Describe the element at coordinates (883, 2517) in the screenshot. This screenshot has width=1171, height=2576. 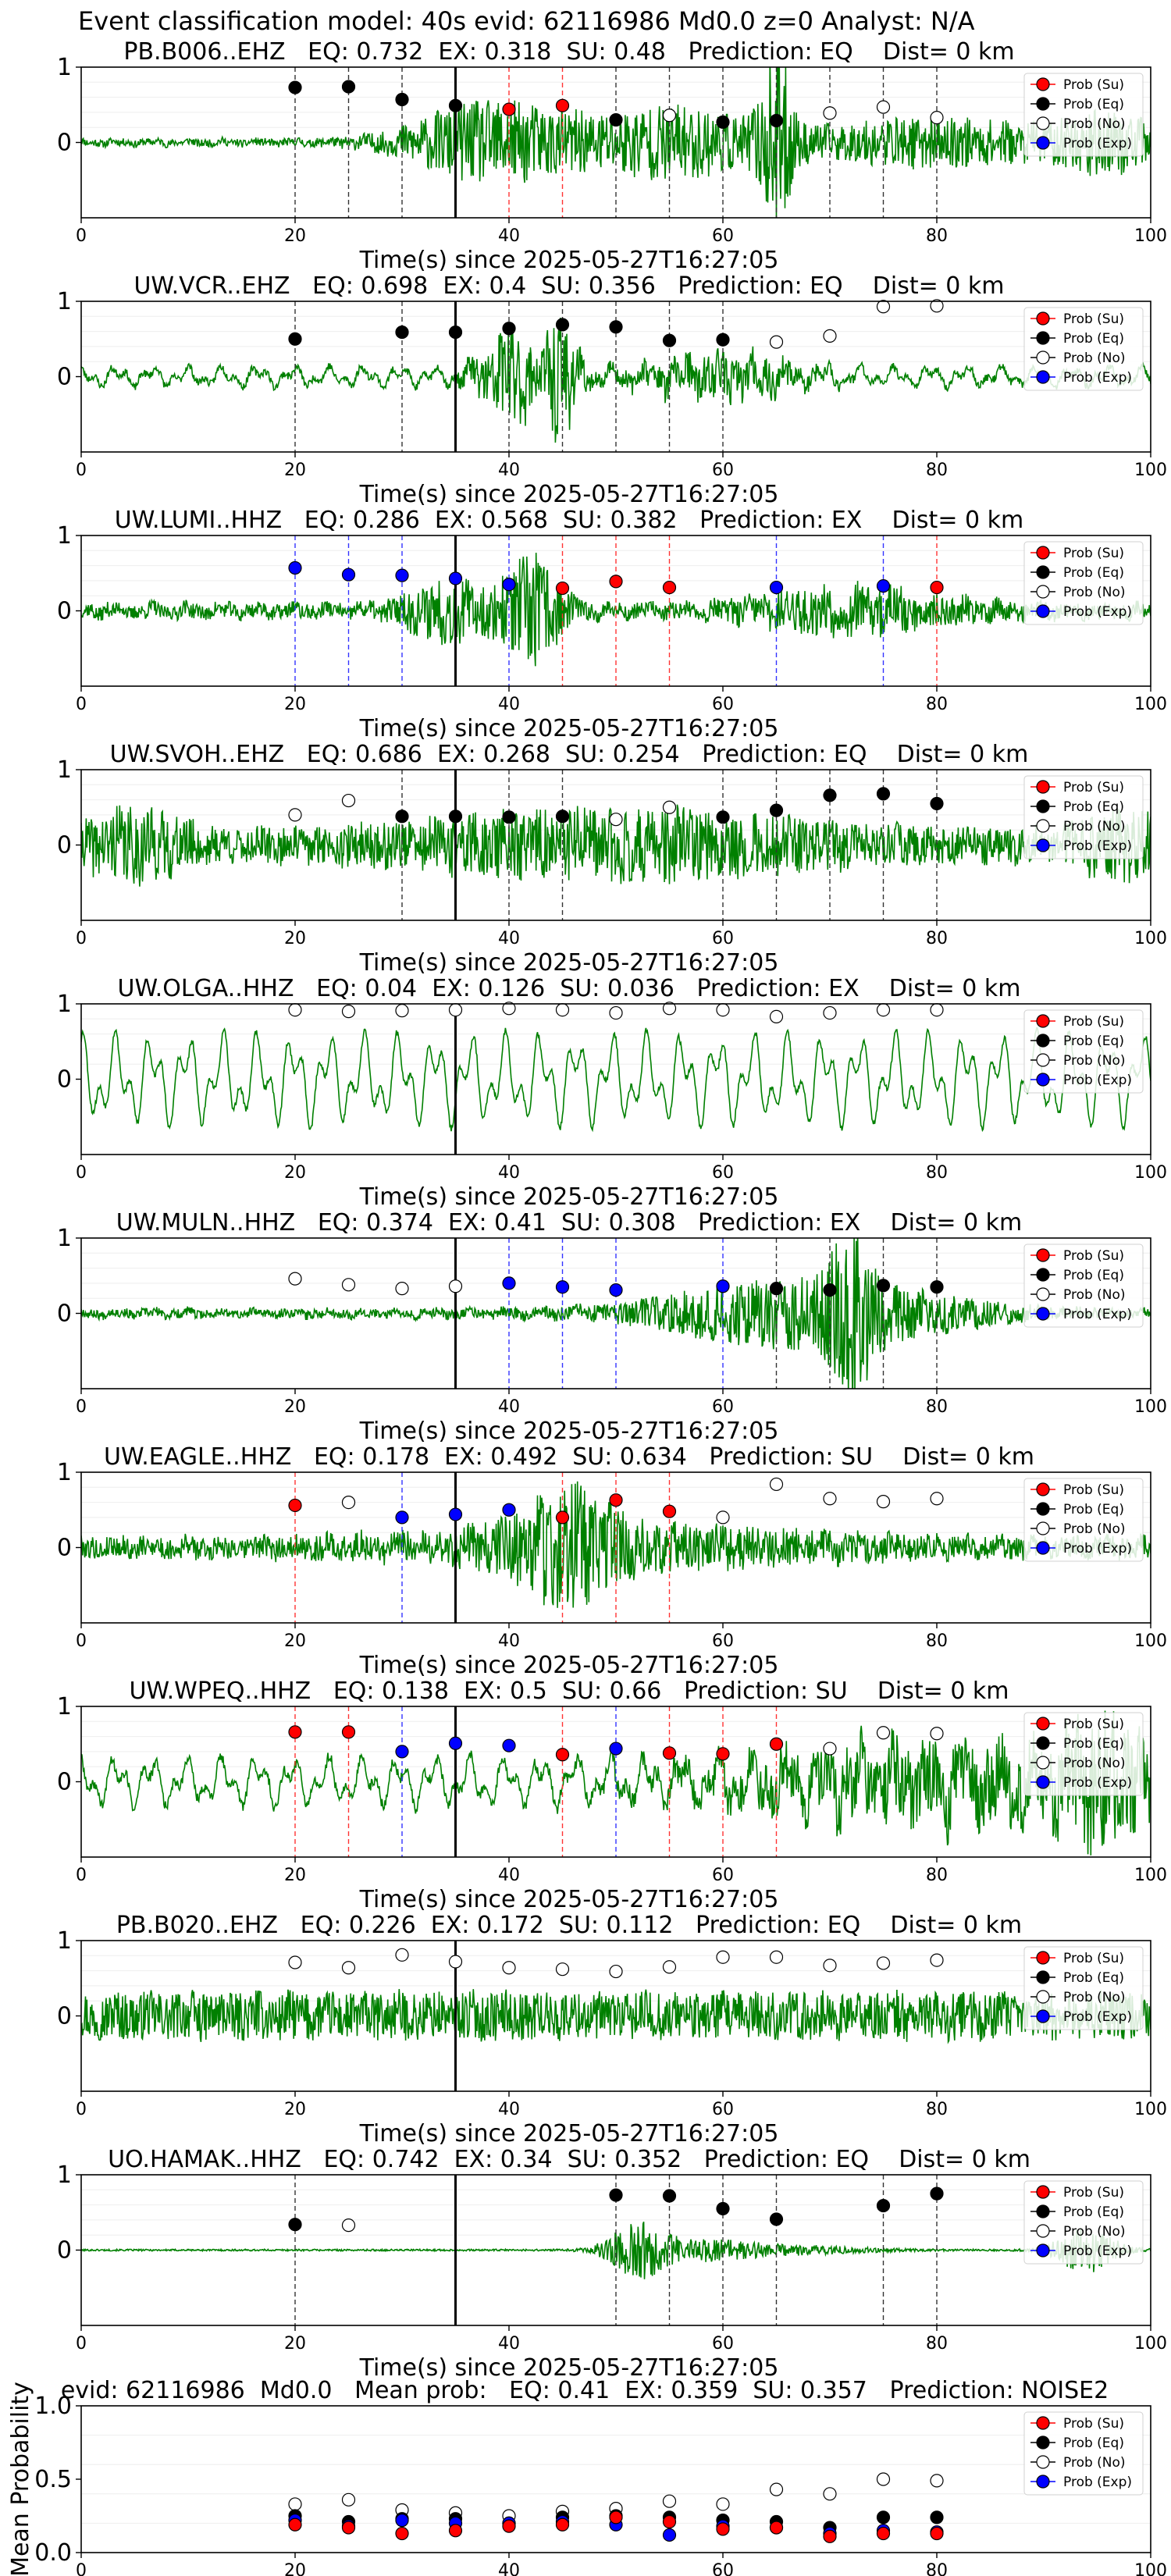
I see `mean-point-eq` at that location.